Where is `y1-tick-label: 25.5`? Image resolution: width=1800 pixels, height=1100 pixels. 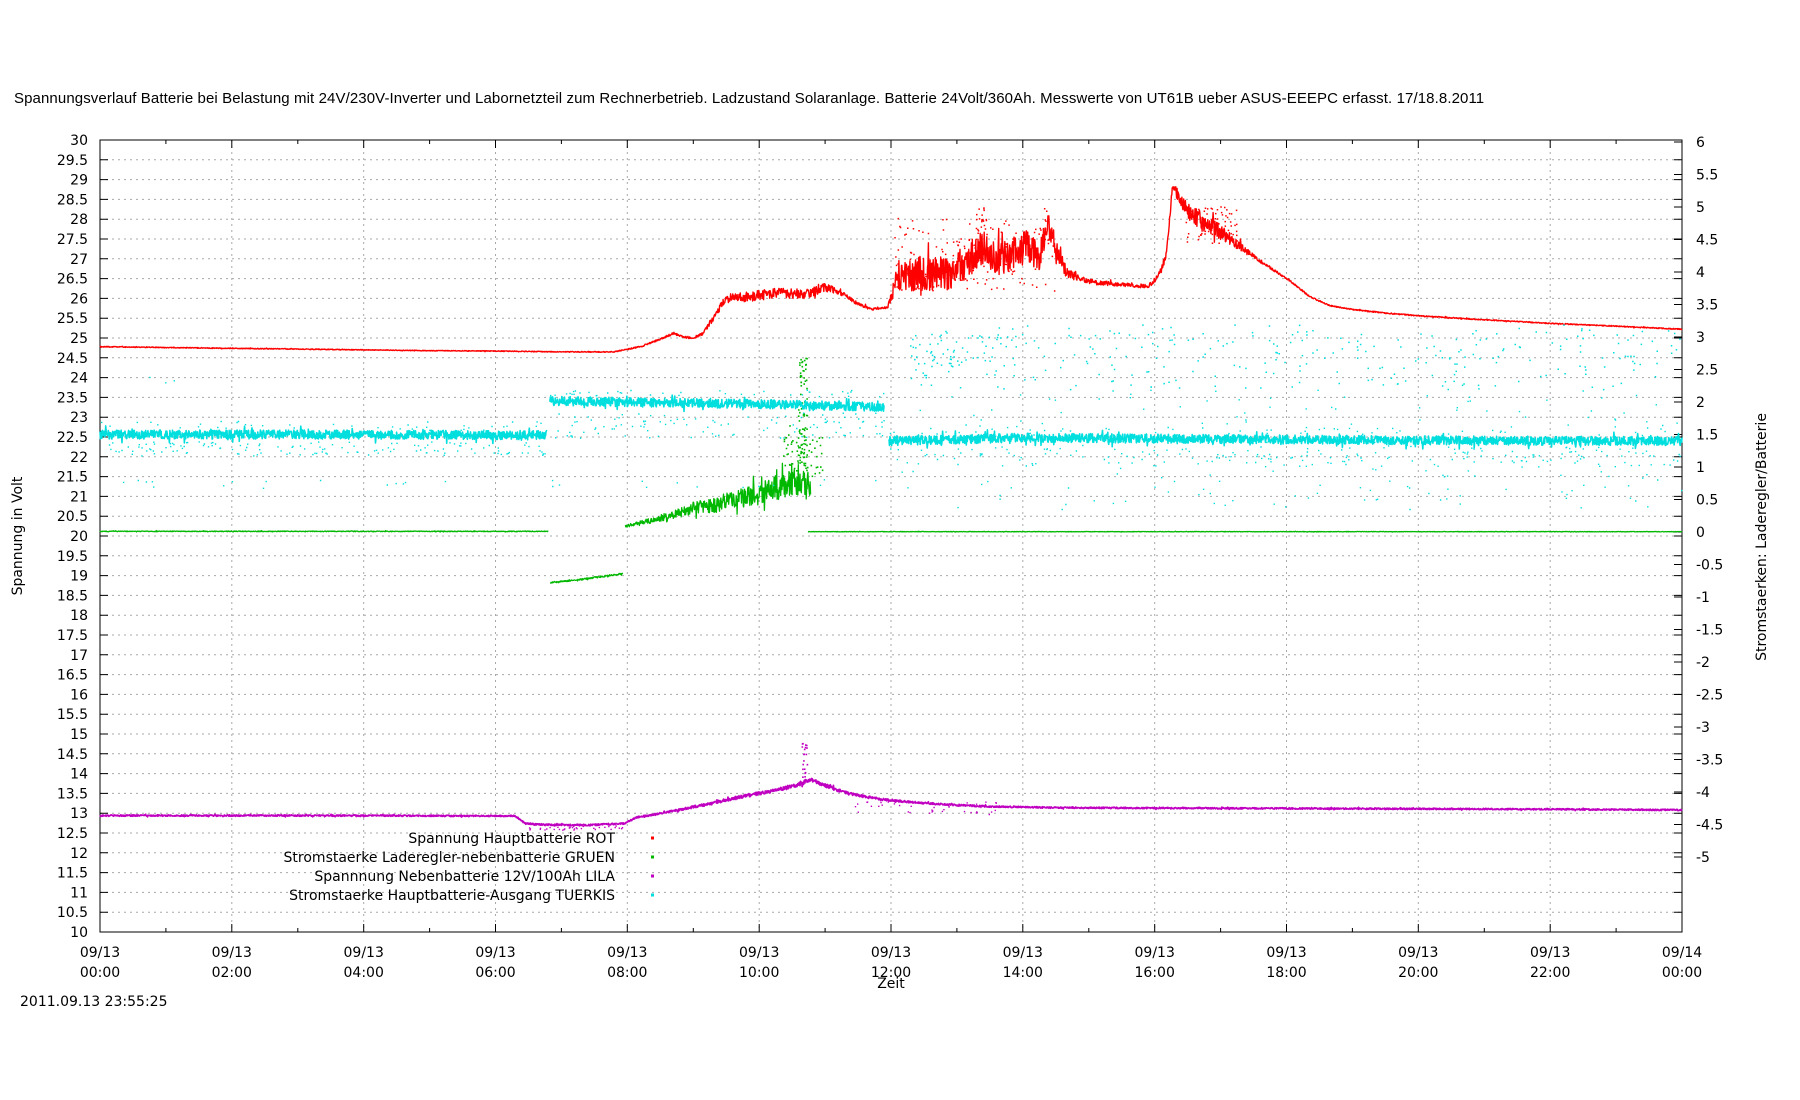 y1-tick-label: 25.5 is located at coordinates (72, 319).